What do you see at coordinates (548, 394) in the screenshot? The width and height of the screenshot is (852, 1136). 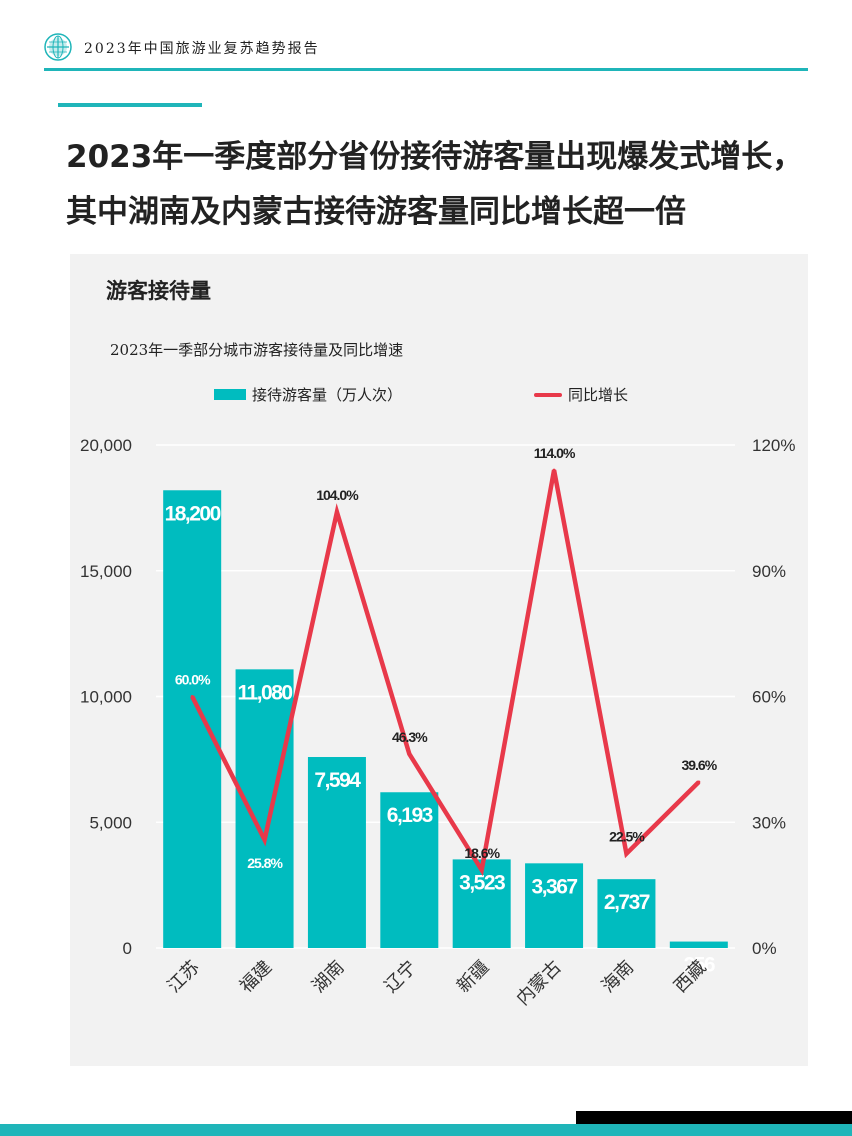 I see `legend-line-swatch` at bounding box center [548, 394].